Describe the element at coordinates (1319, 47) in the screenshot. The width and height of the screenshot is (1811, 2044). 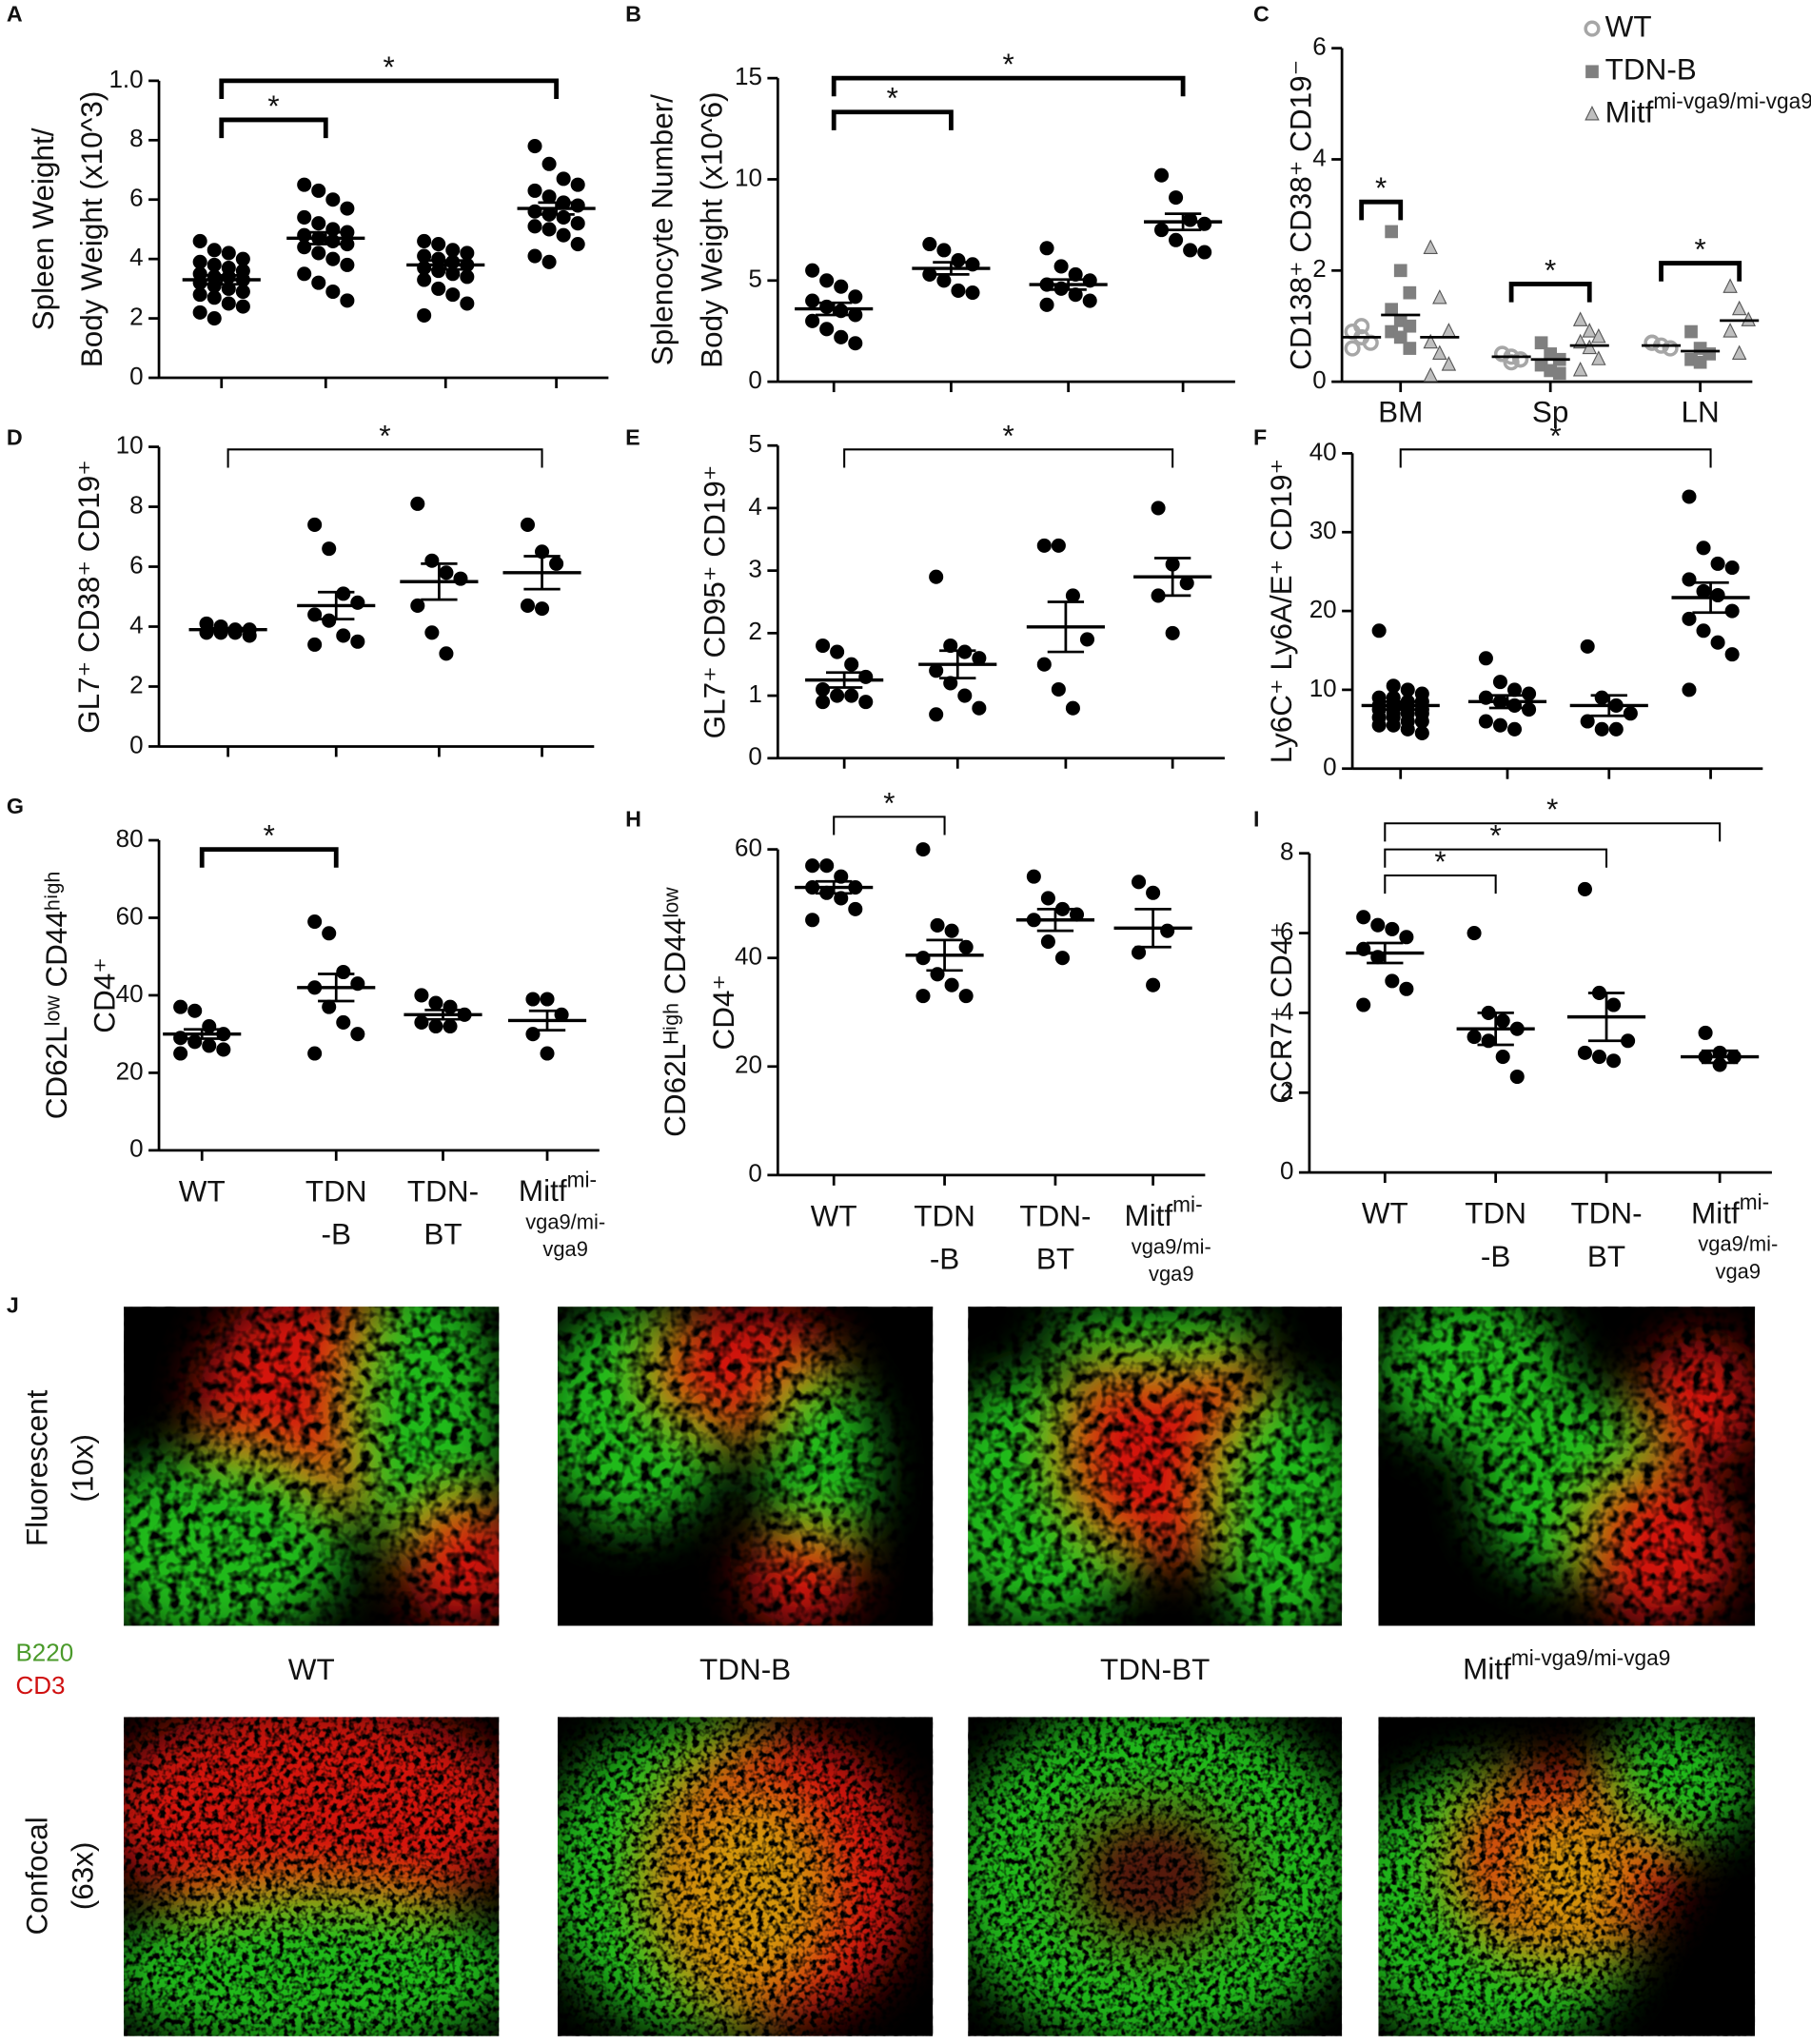
I see `y-tick-label: 6` at that location.